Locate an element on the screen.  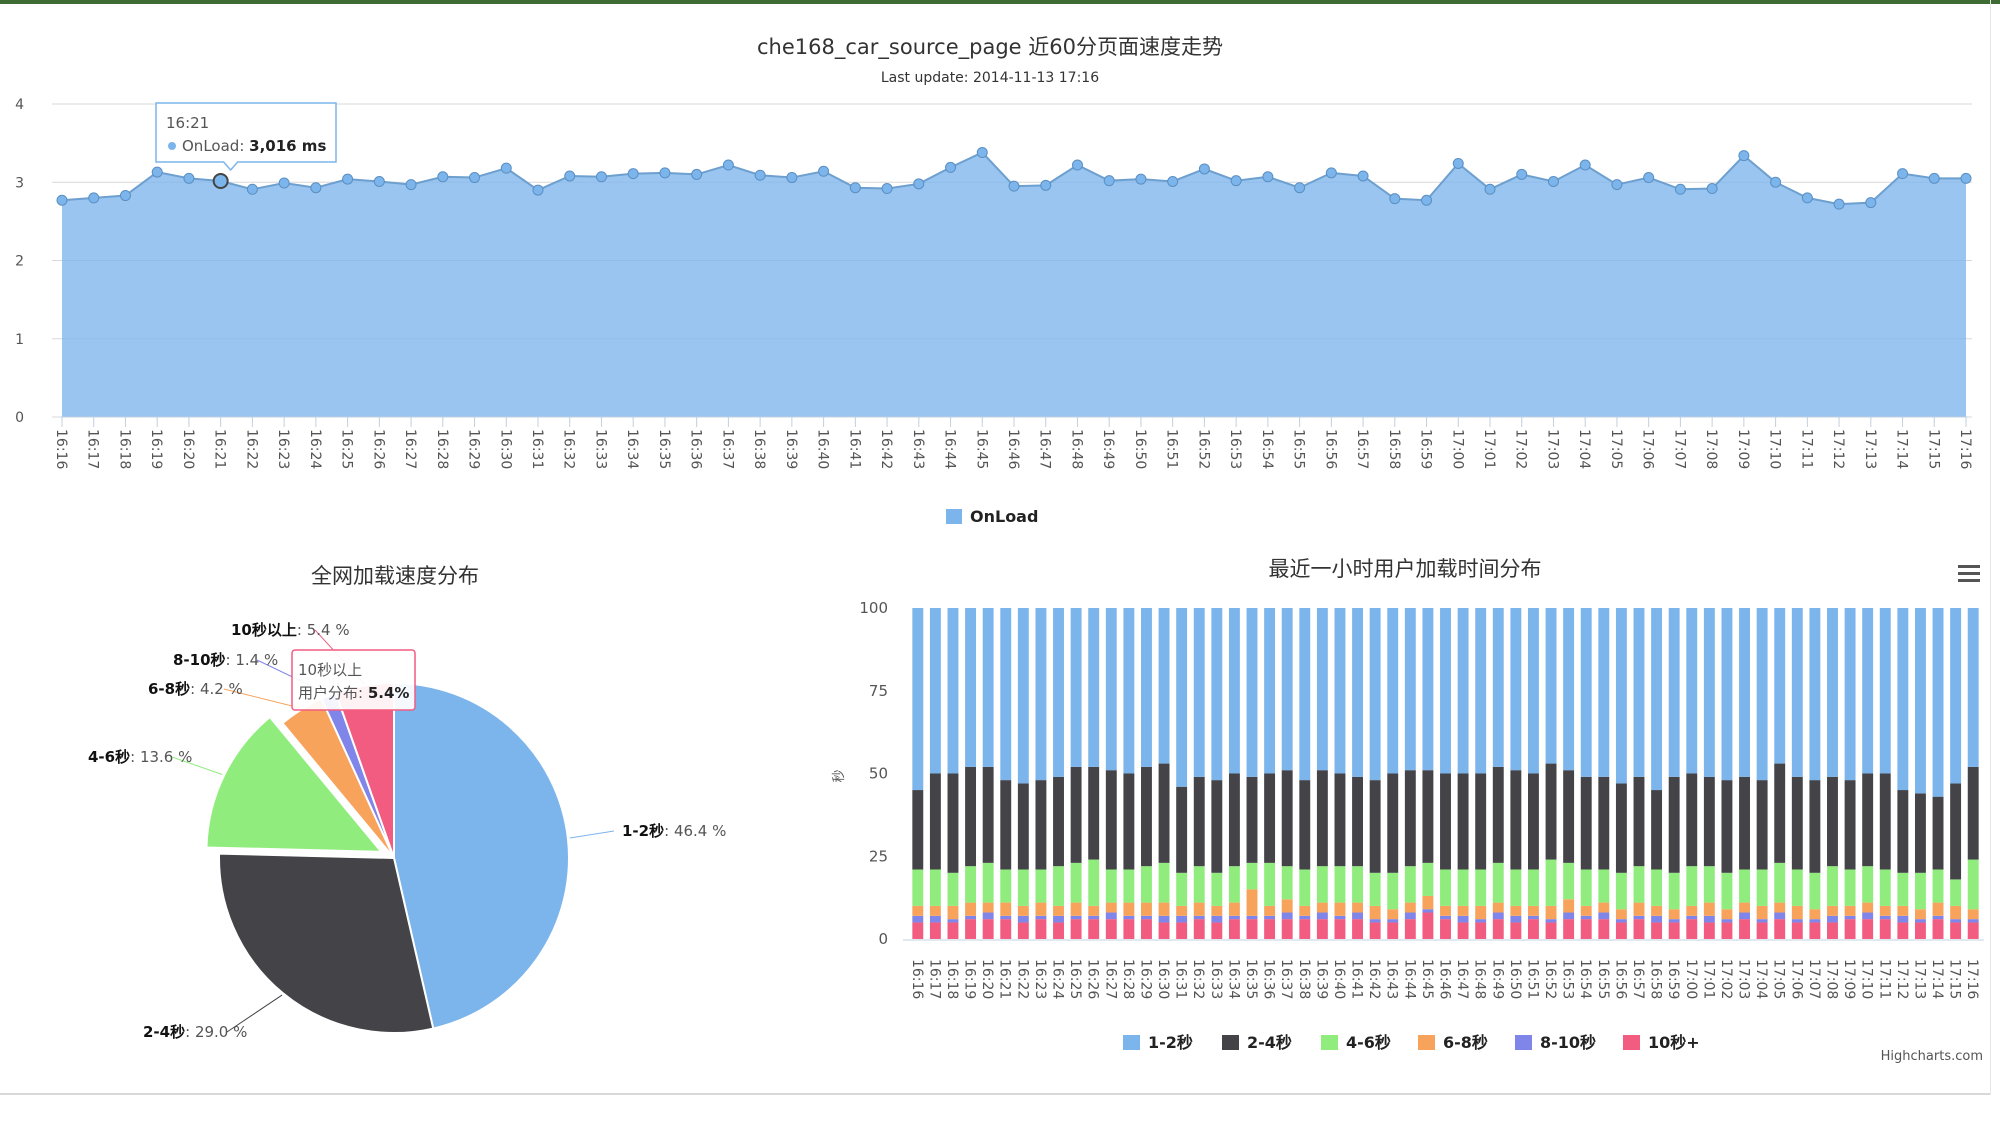
hamburger-icon is located at coordinates (1969, 573).